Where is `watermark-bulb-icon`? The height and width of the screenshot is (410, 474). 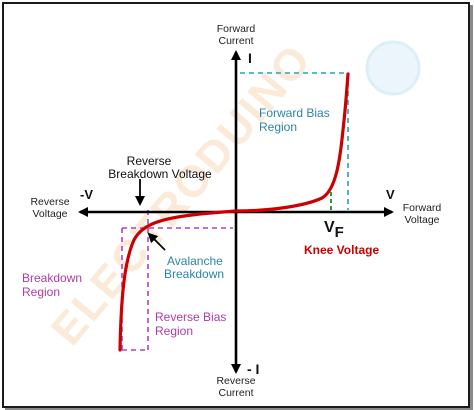
watermark-bulb-icon is located at coordinates (393, 68).